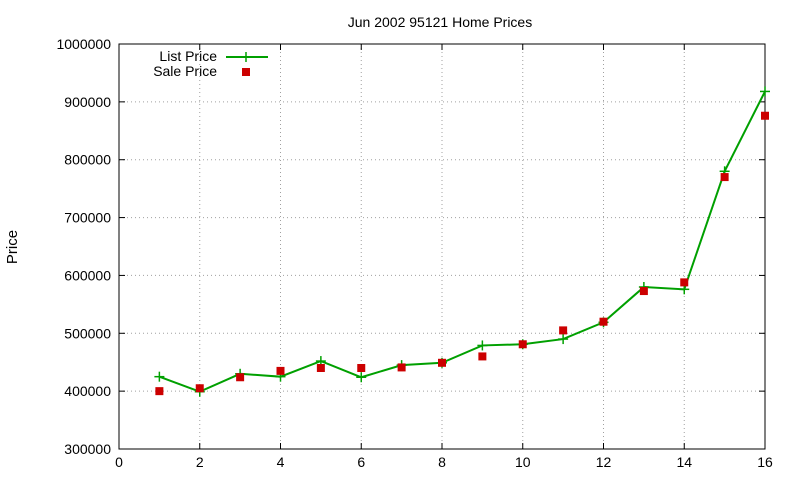 This screenshot has height=480, width=800. I want to click on legend-swatch-sale-price, so click(246, 72).